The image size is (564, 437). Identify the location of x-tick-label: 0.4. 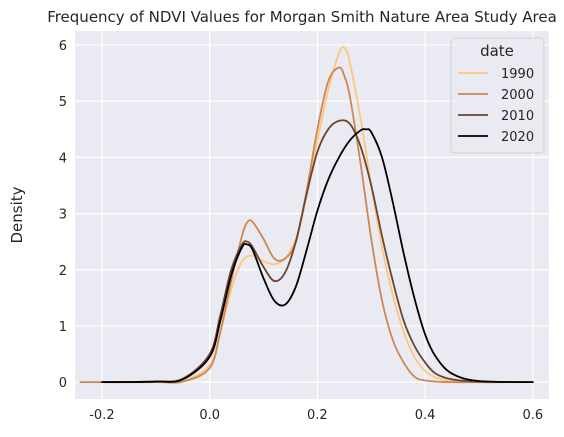
(425, 415).